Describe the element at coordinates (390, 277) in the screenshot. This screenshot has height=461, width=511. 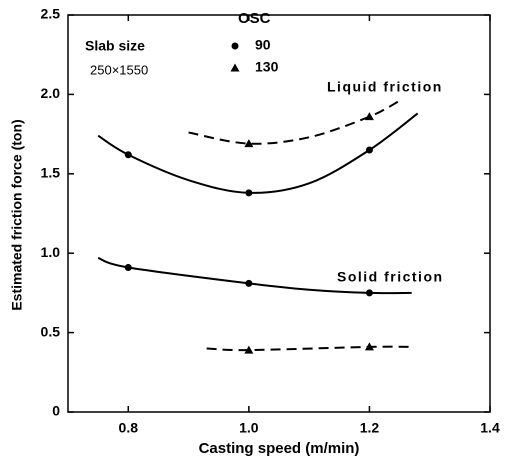
I see `annotation: Solid friction` at that location.